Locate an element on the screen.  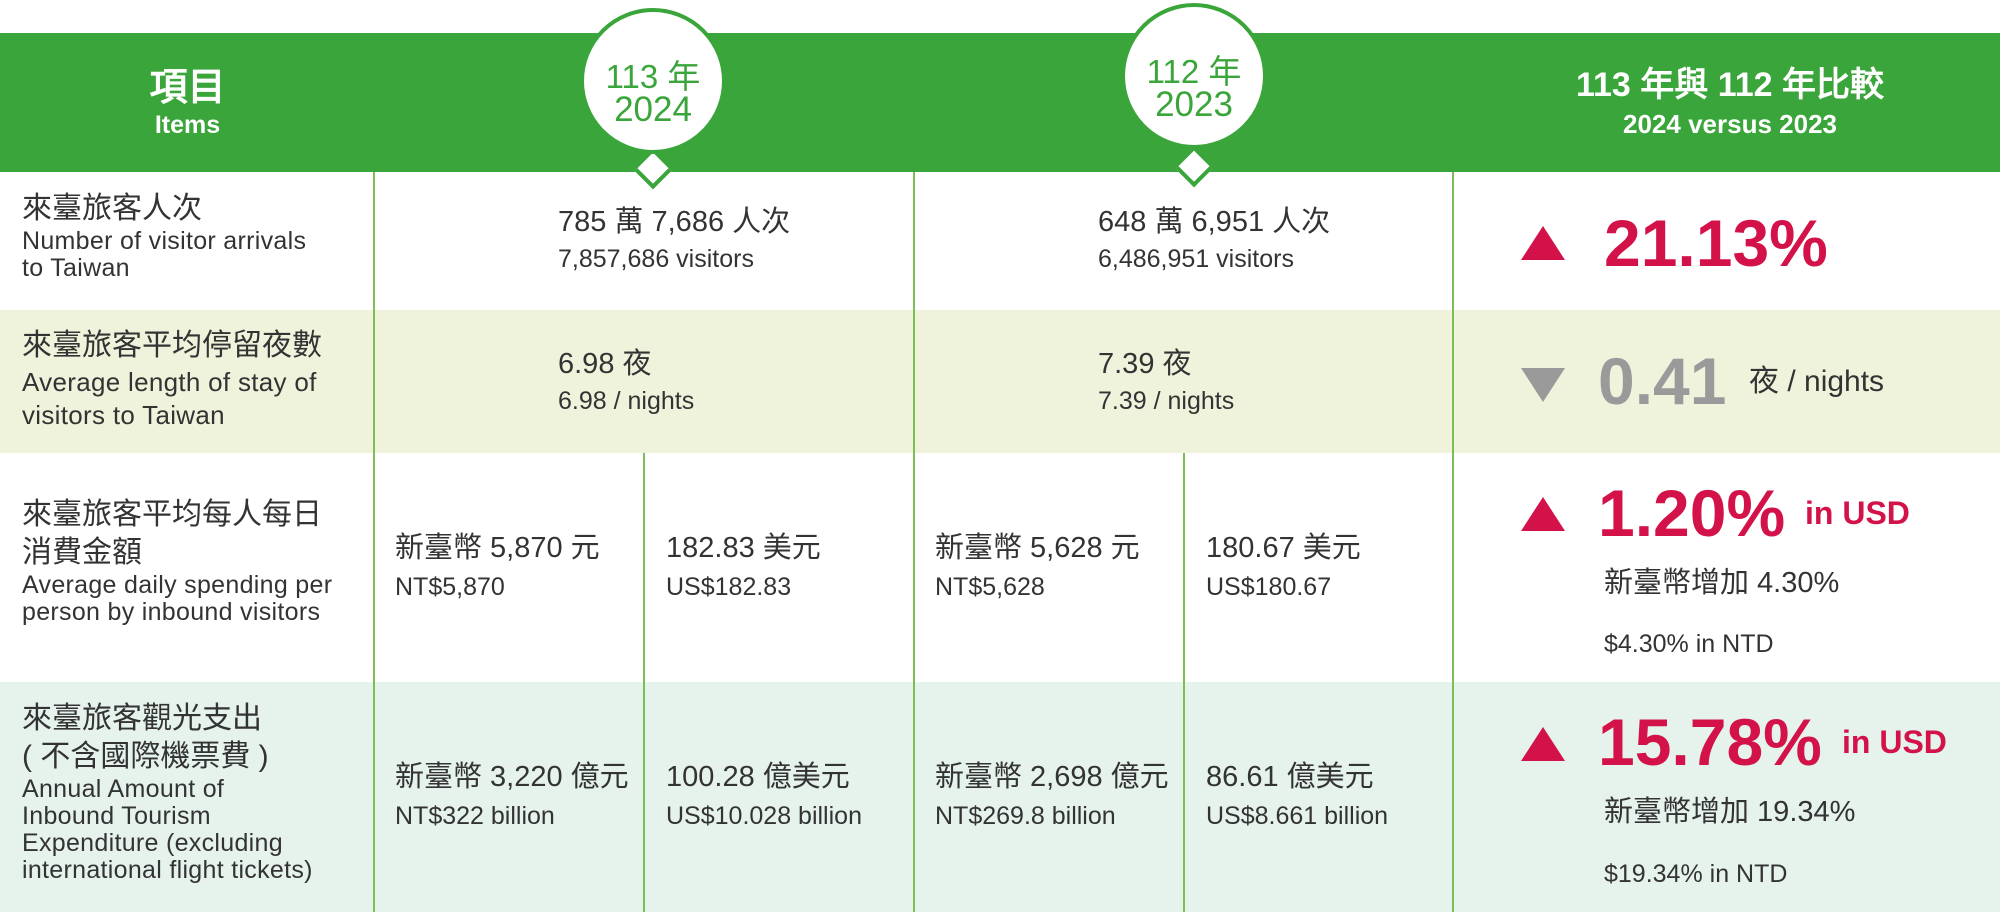
divider-2023-sub is located at coordinates (1184, 682).